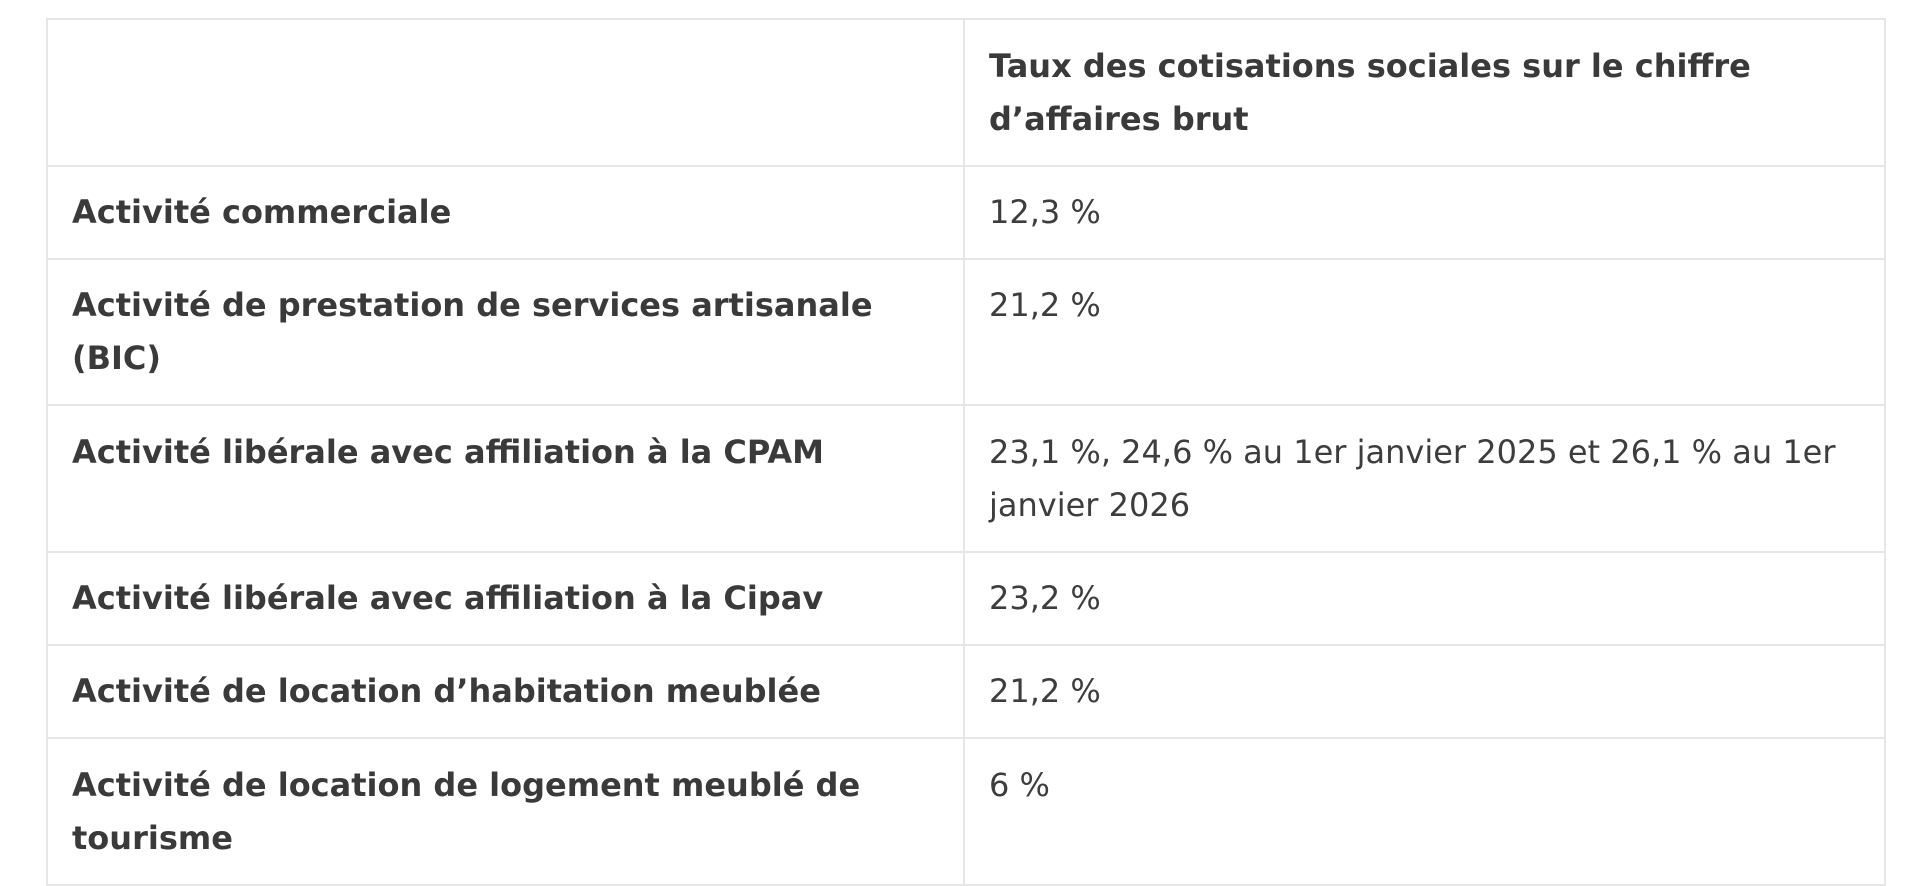  I want to click on rate-cell: 23,2 %, so click(1424, 598).